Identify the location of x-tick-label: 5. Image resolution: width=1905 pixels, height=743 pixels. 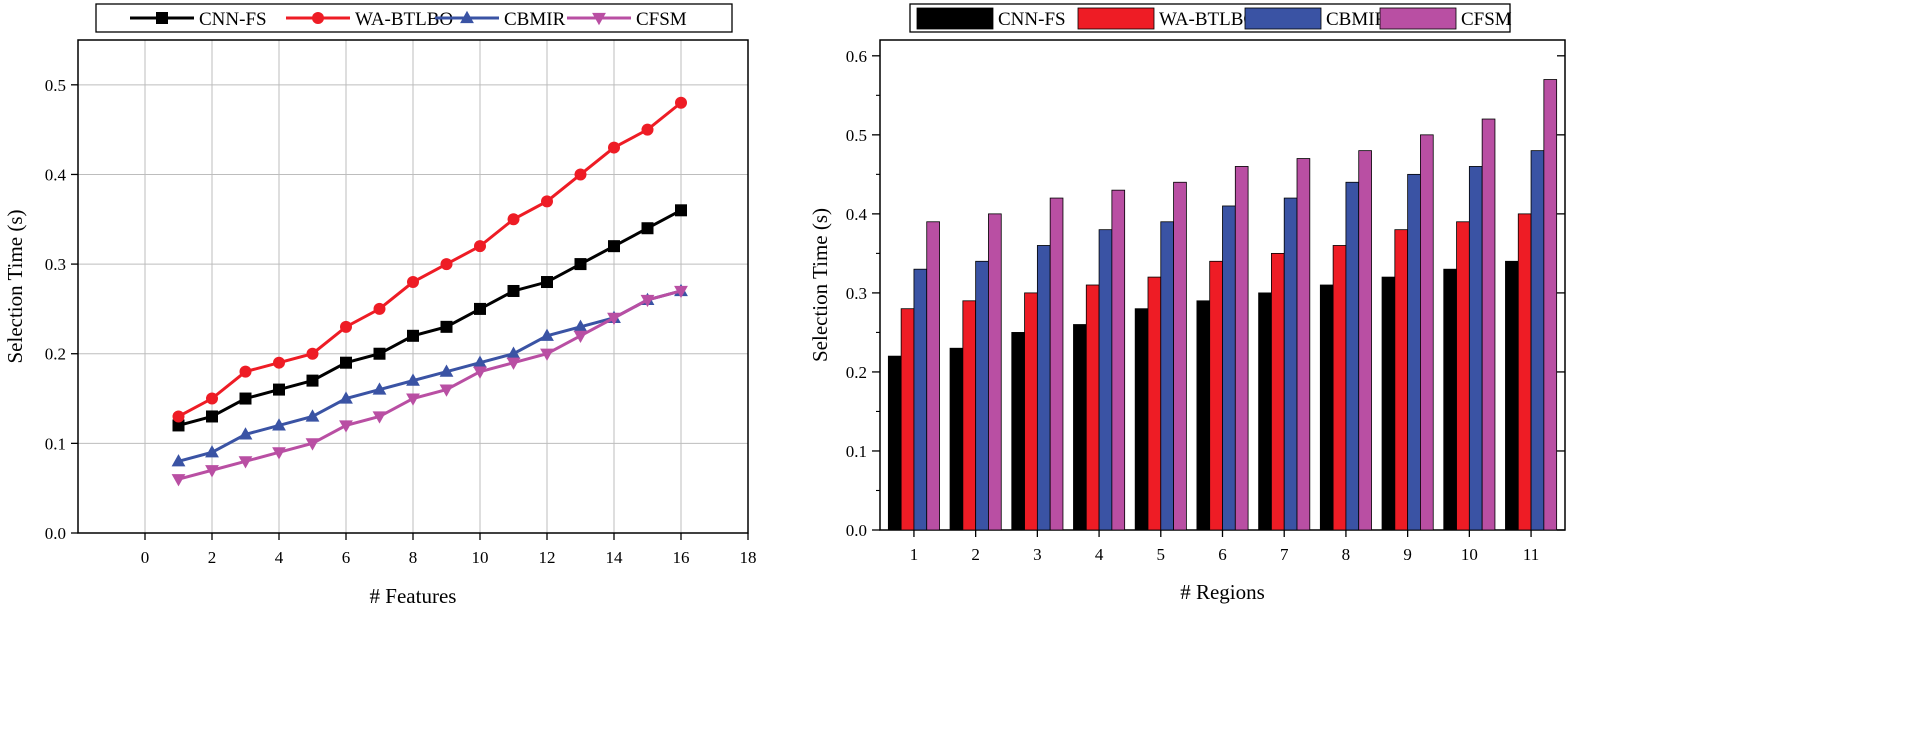
(1161, 554).